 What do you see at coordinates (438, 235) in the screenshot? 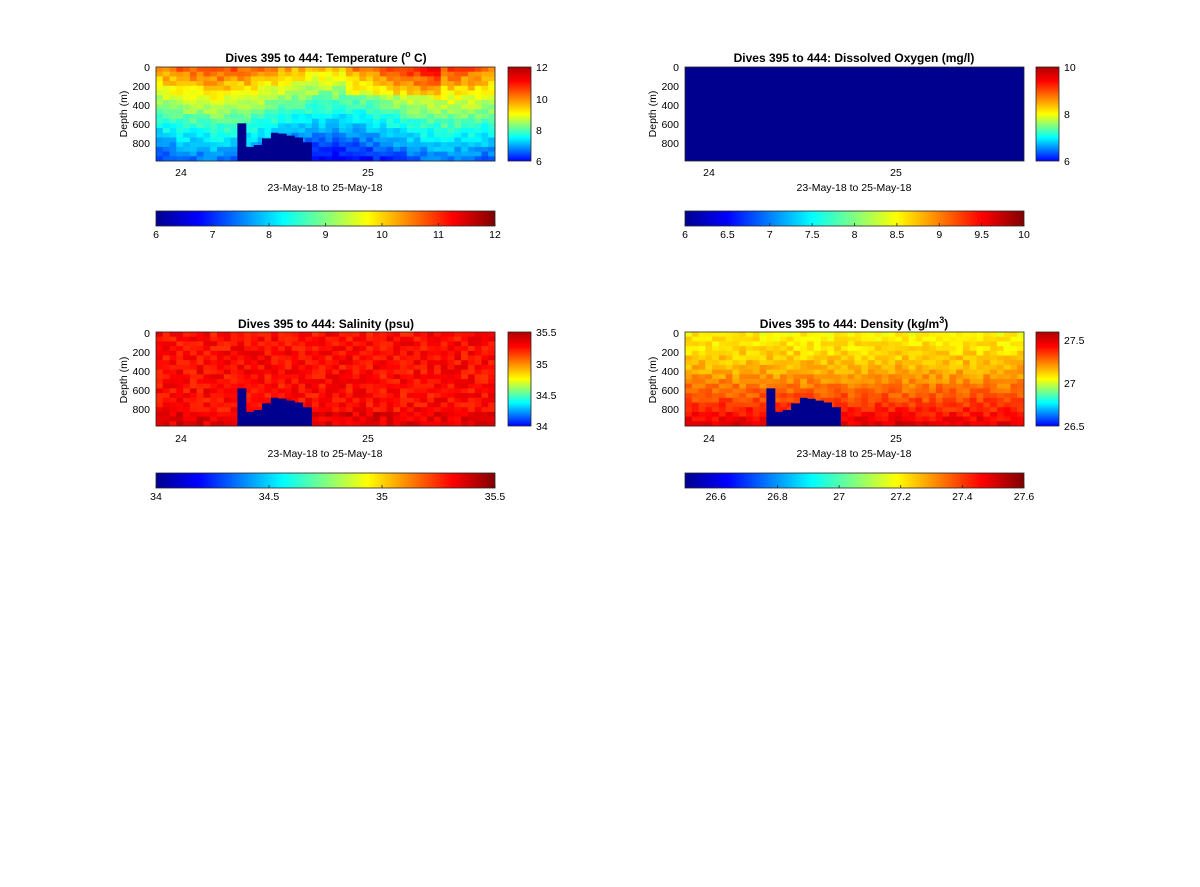
I see `colorbar-tick-label: 11` at bounding box center [438, 235].